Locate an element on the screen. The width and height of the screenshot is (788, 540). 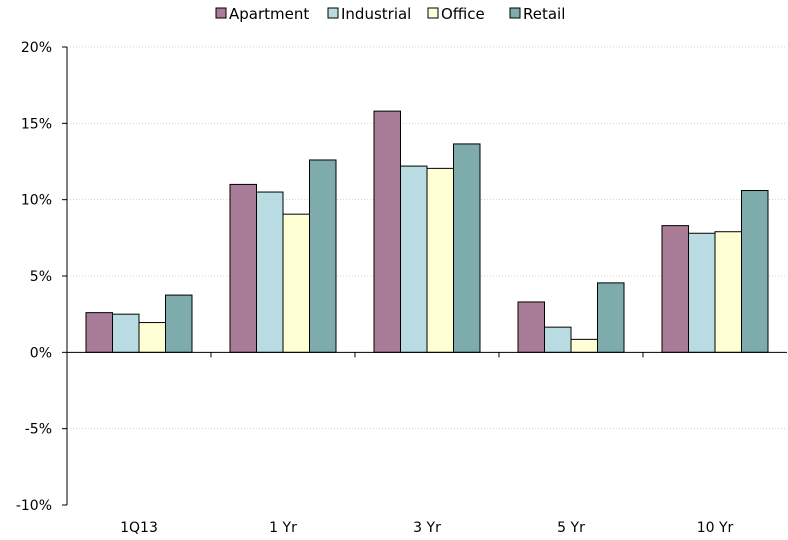
legend-label: Industrial is located at coordinates (376, 14).